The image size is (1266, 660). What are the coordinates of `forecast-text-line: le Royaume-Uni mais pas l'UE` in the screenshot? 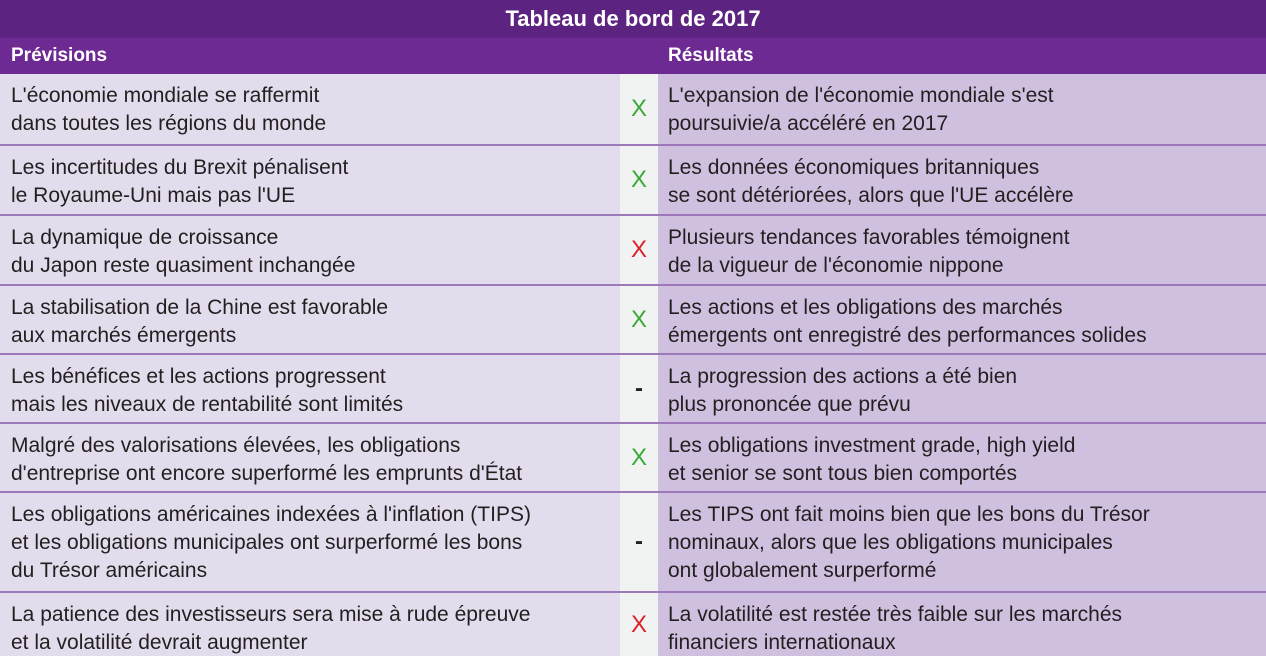 It's located at (153, 195).